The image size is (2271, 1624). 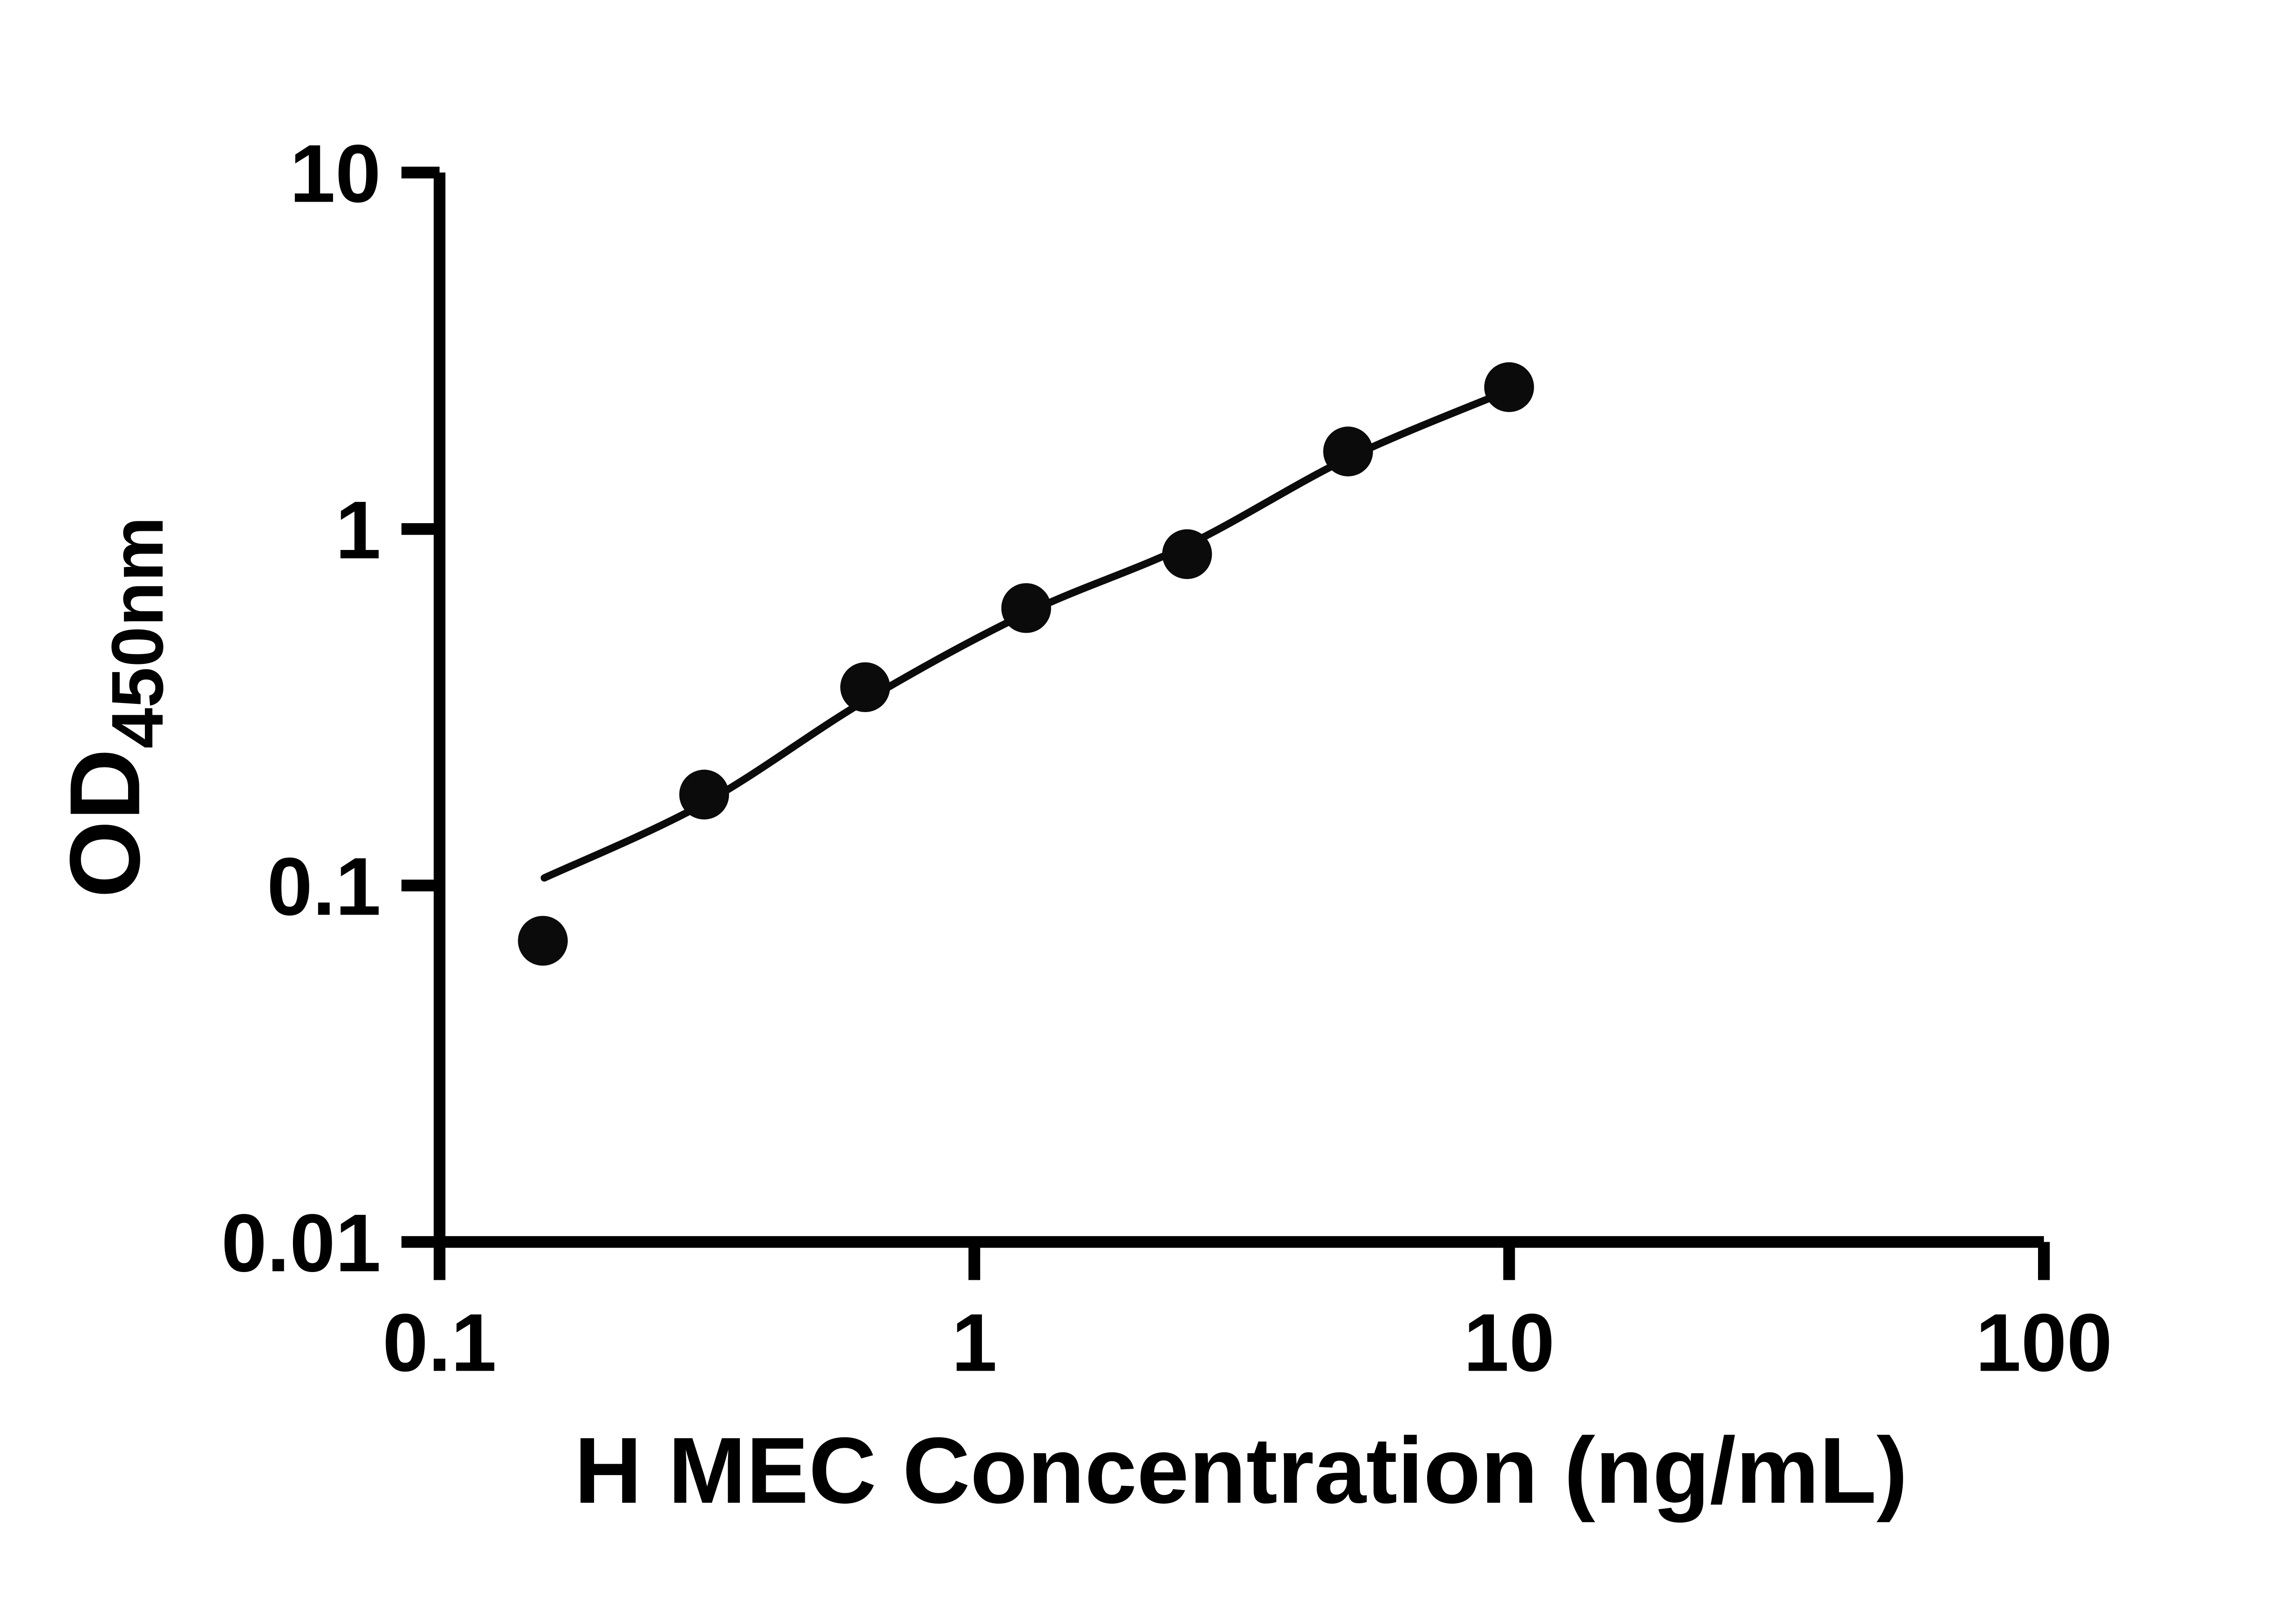 I want to click on y-tick-label: 0.01, so click(x=301, y=1243).